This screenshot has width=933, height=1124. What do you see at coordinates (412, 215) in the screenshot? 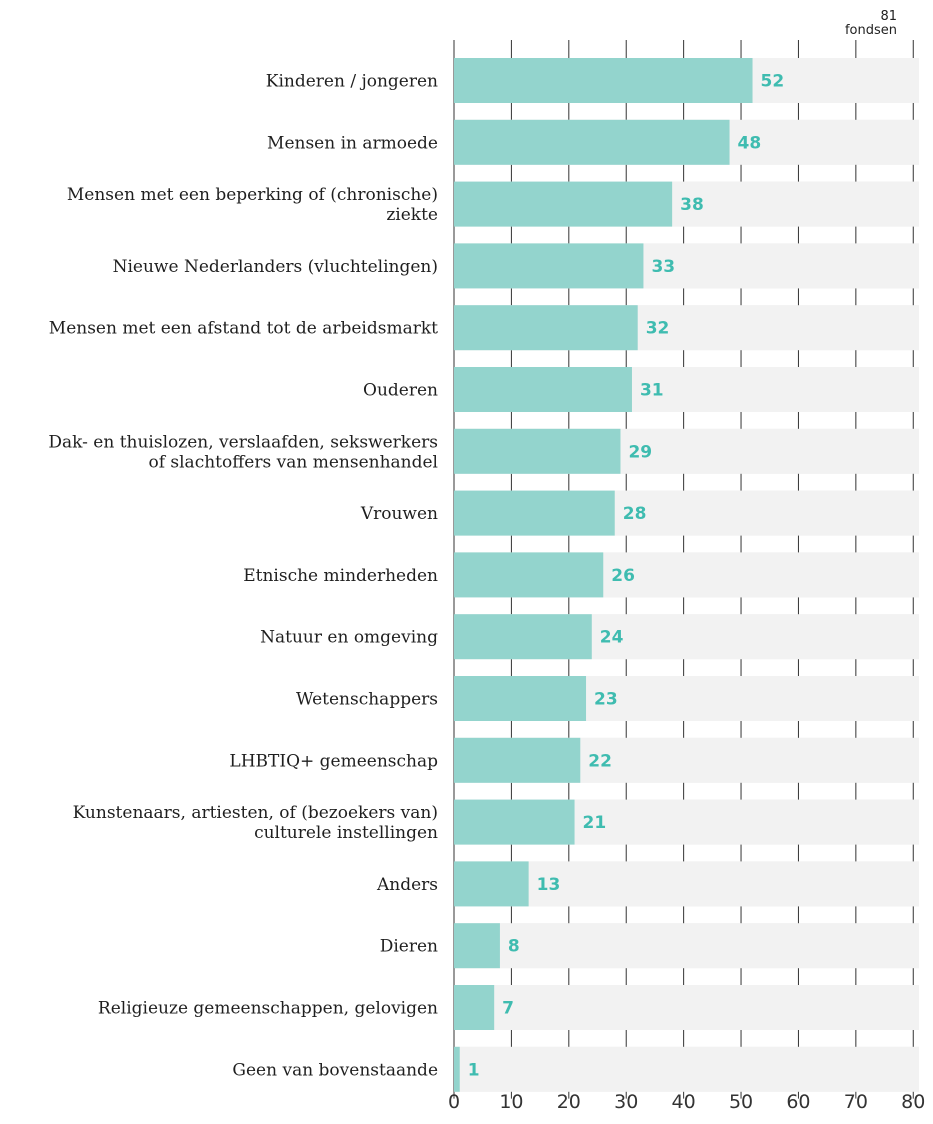
I see `category-label: ziekte` at bounding box center [412, 215].